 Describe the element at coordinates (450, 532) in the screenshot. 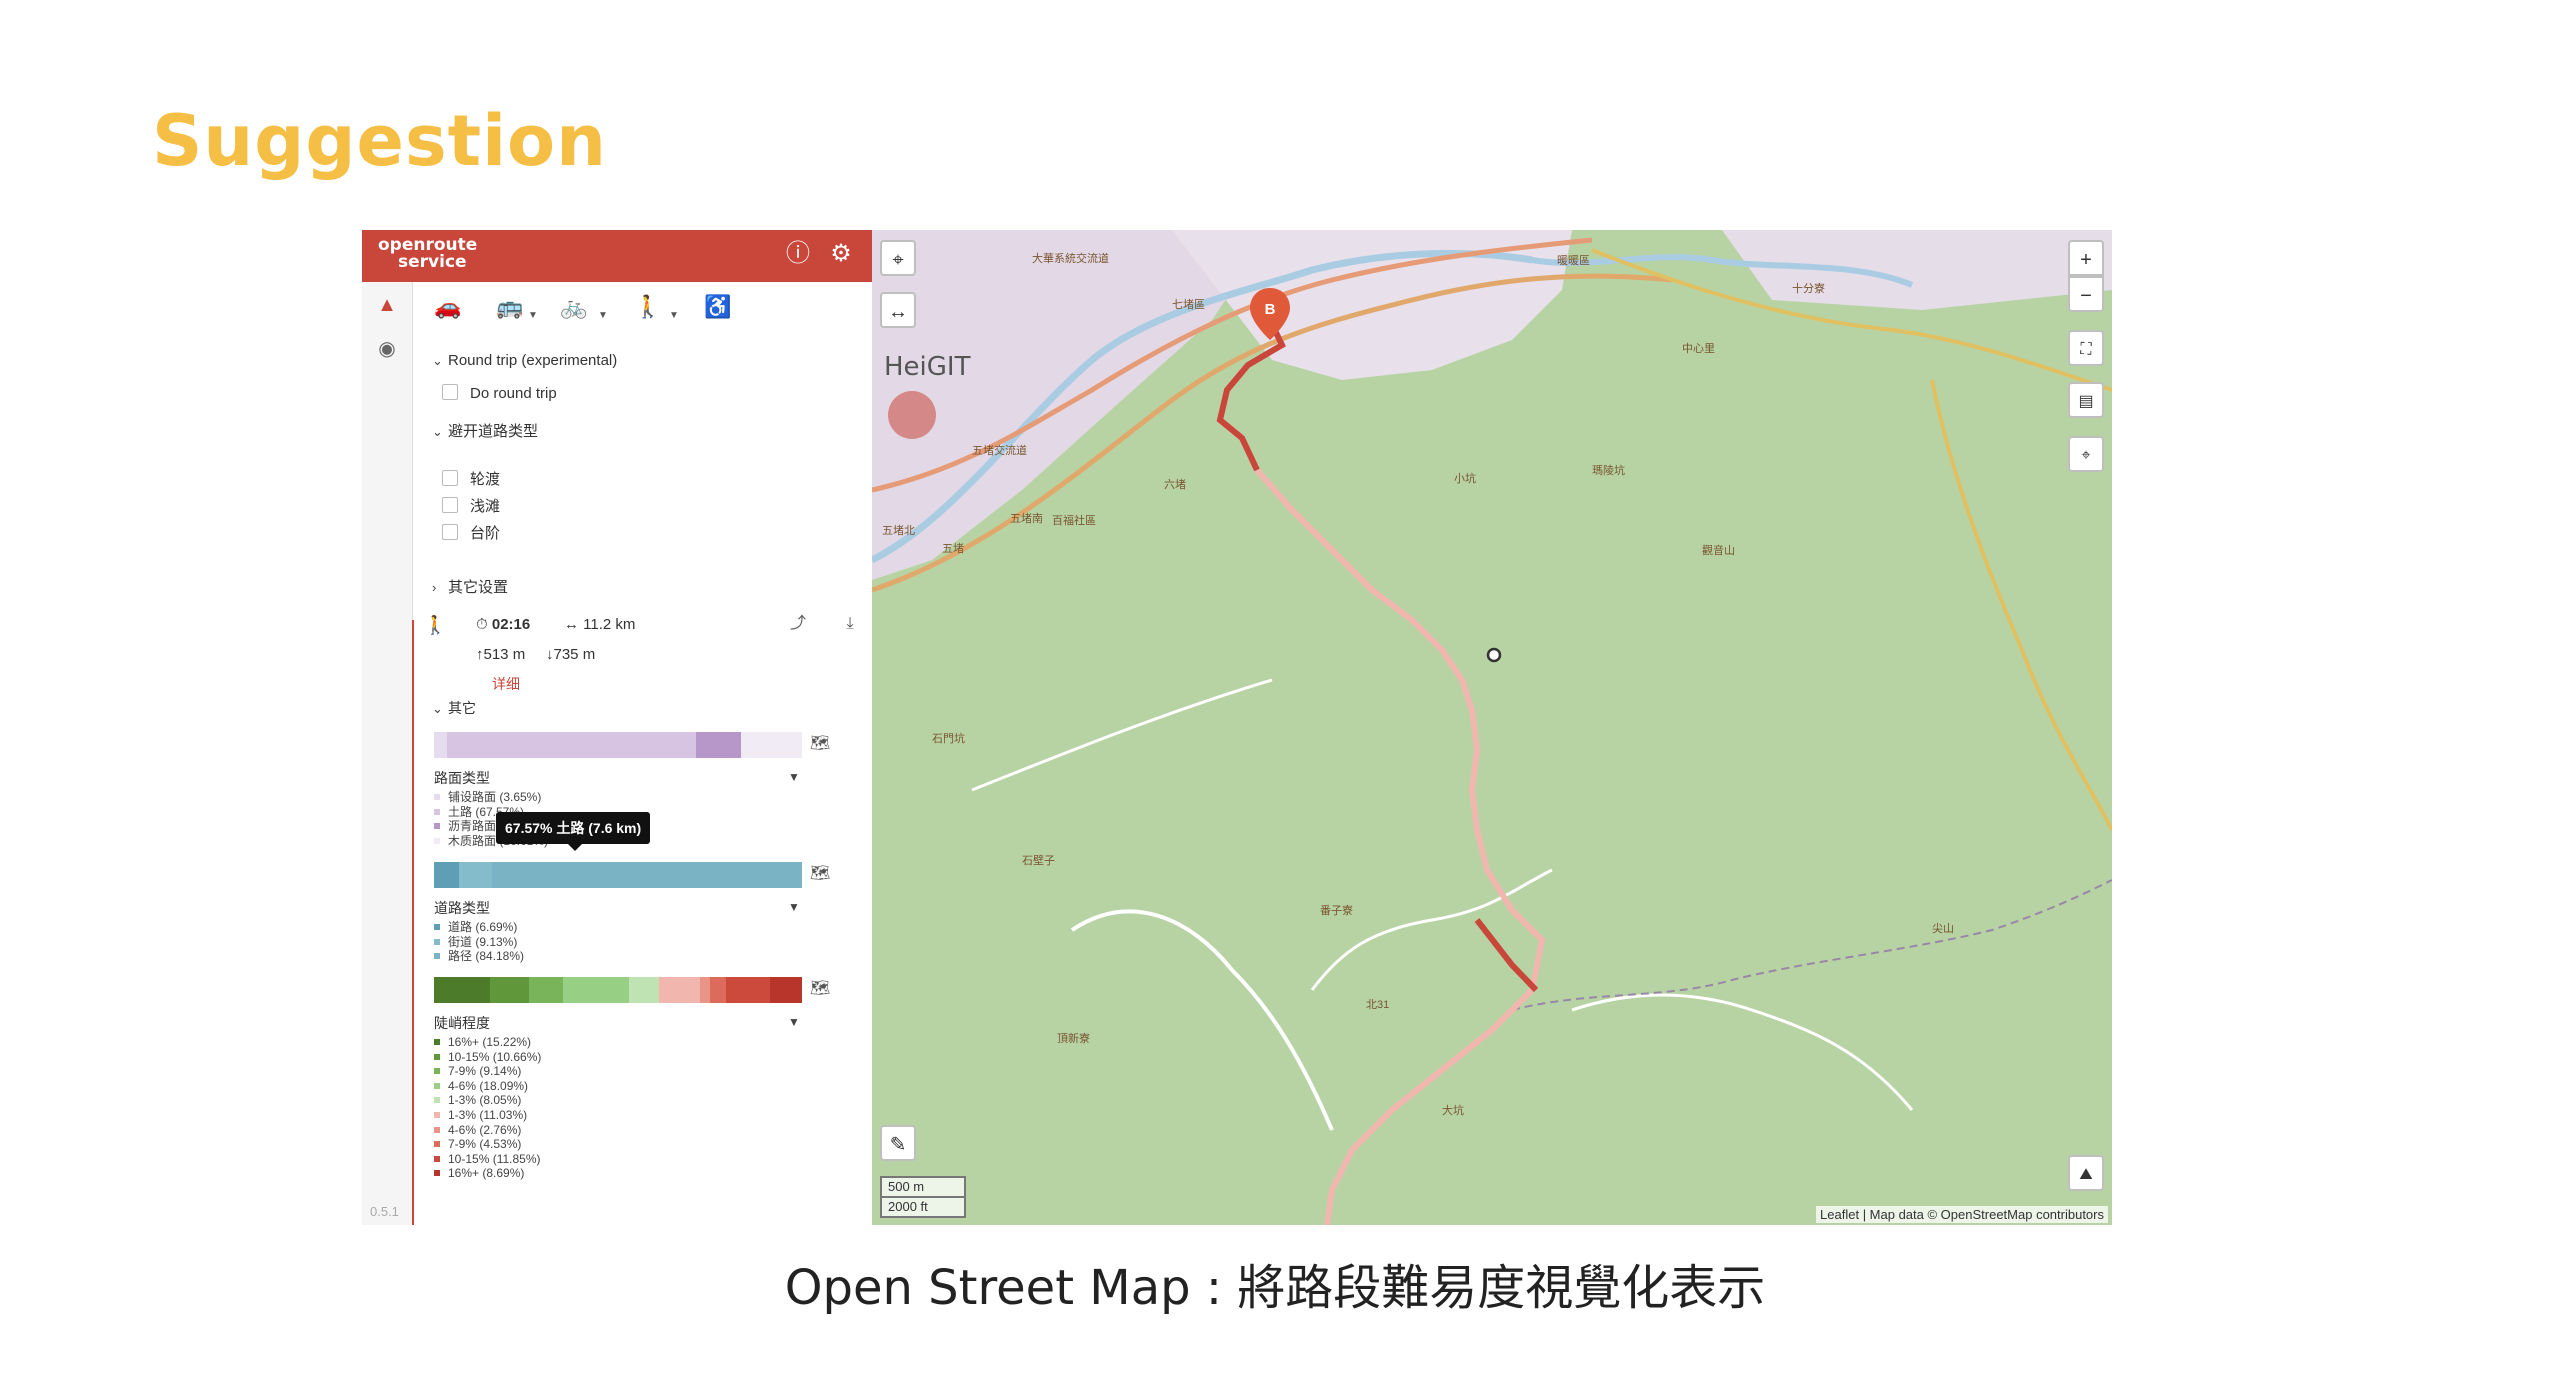

I see `avoid-steps-checkbox` at that location.